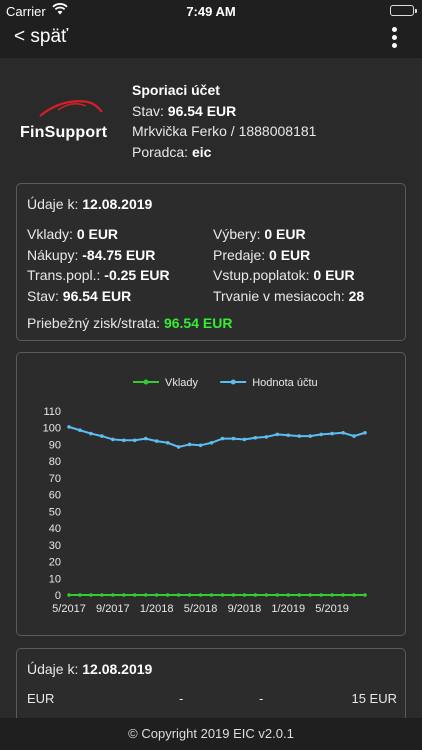  What do you see at coordinates (374, 698) in the screenshot?
I see `position-amount: 15 EUR` at bounding box center [374, 698].